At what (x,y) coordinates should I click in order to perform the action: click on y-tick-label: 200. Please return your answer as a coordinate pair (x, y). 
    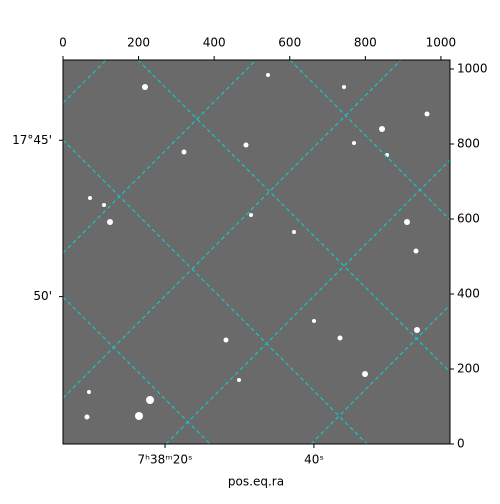
    Looking at the image, I should click on (468, 369).